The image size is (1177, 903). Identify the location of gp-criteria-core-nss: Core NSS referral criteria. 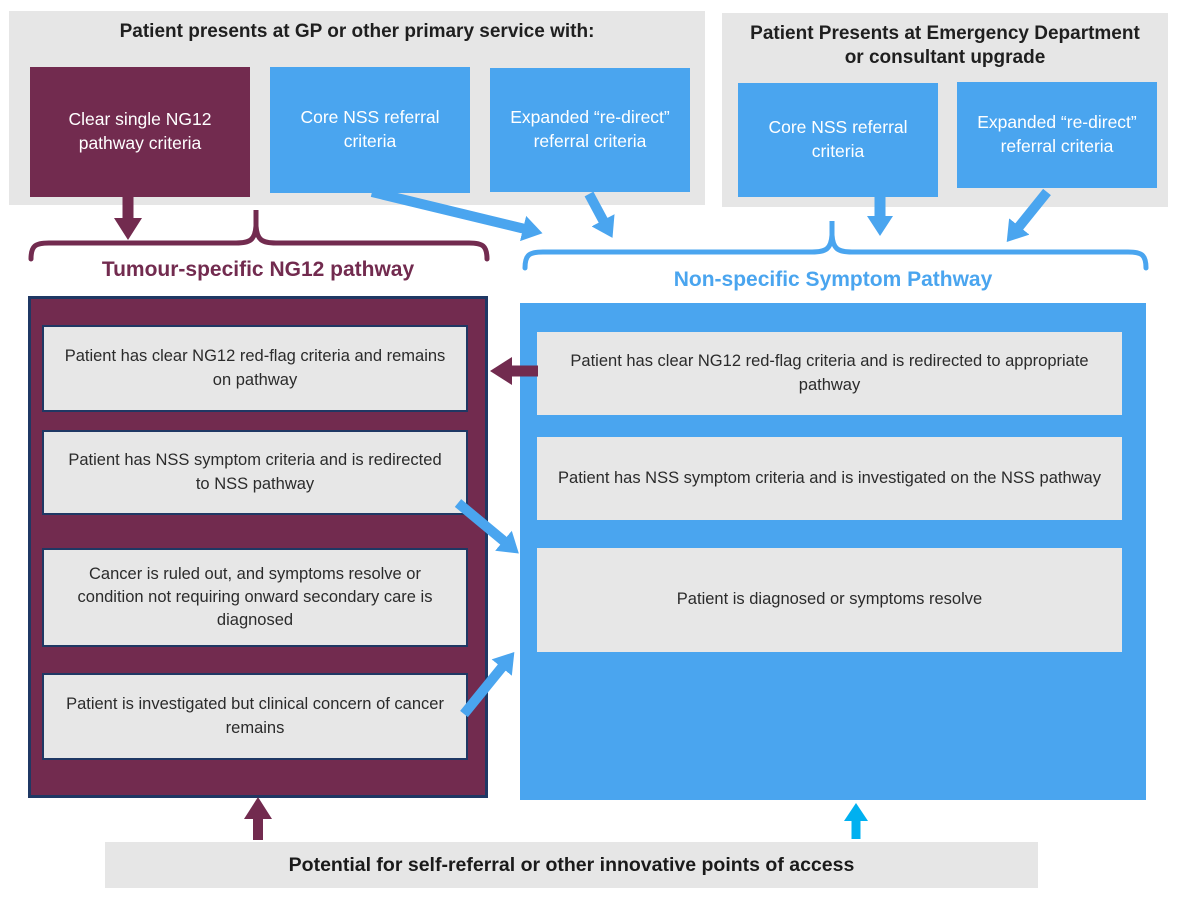
(370, 130).